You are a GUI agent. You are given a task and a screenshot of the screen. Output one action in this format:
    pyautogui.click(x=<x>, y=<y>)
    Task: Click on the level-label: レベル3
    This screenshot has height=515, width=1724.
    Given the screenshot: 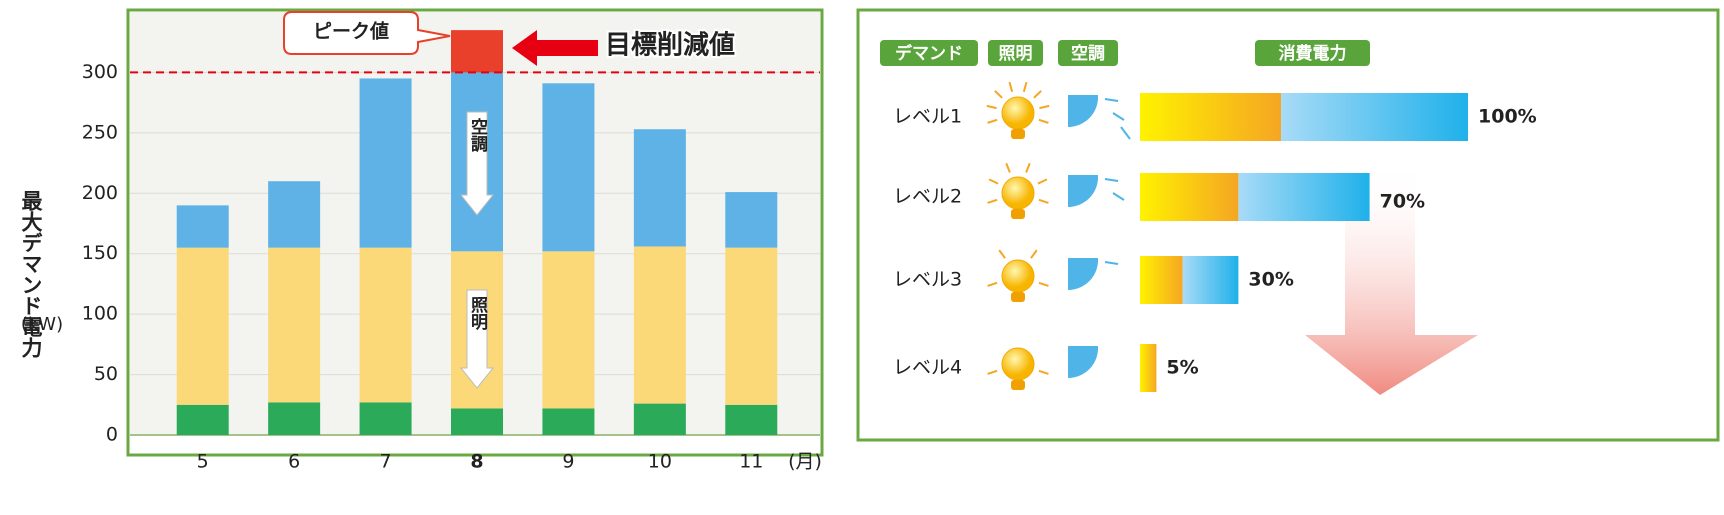 What is the action you would take?
    pyautogui.click(x=927, y=280)
    